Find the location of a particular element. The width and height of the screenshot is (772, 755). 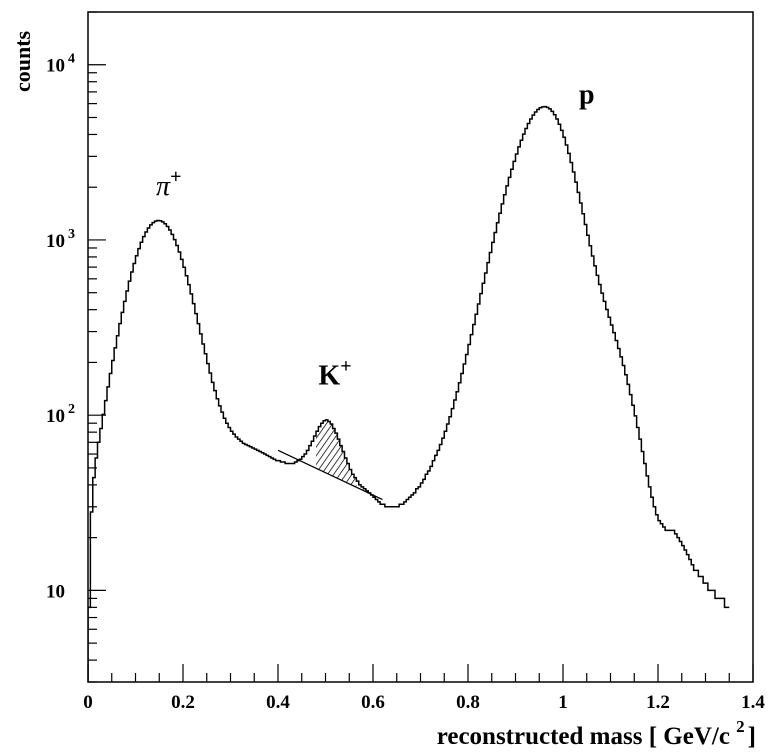

kaon-background-line is located at coordinates (330, 475).